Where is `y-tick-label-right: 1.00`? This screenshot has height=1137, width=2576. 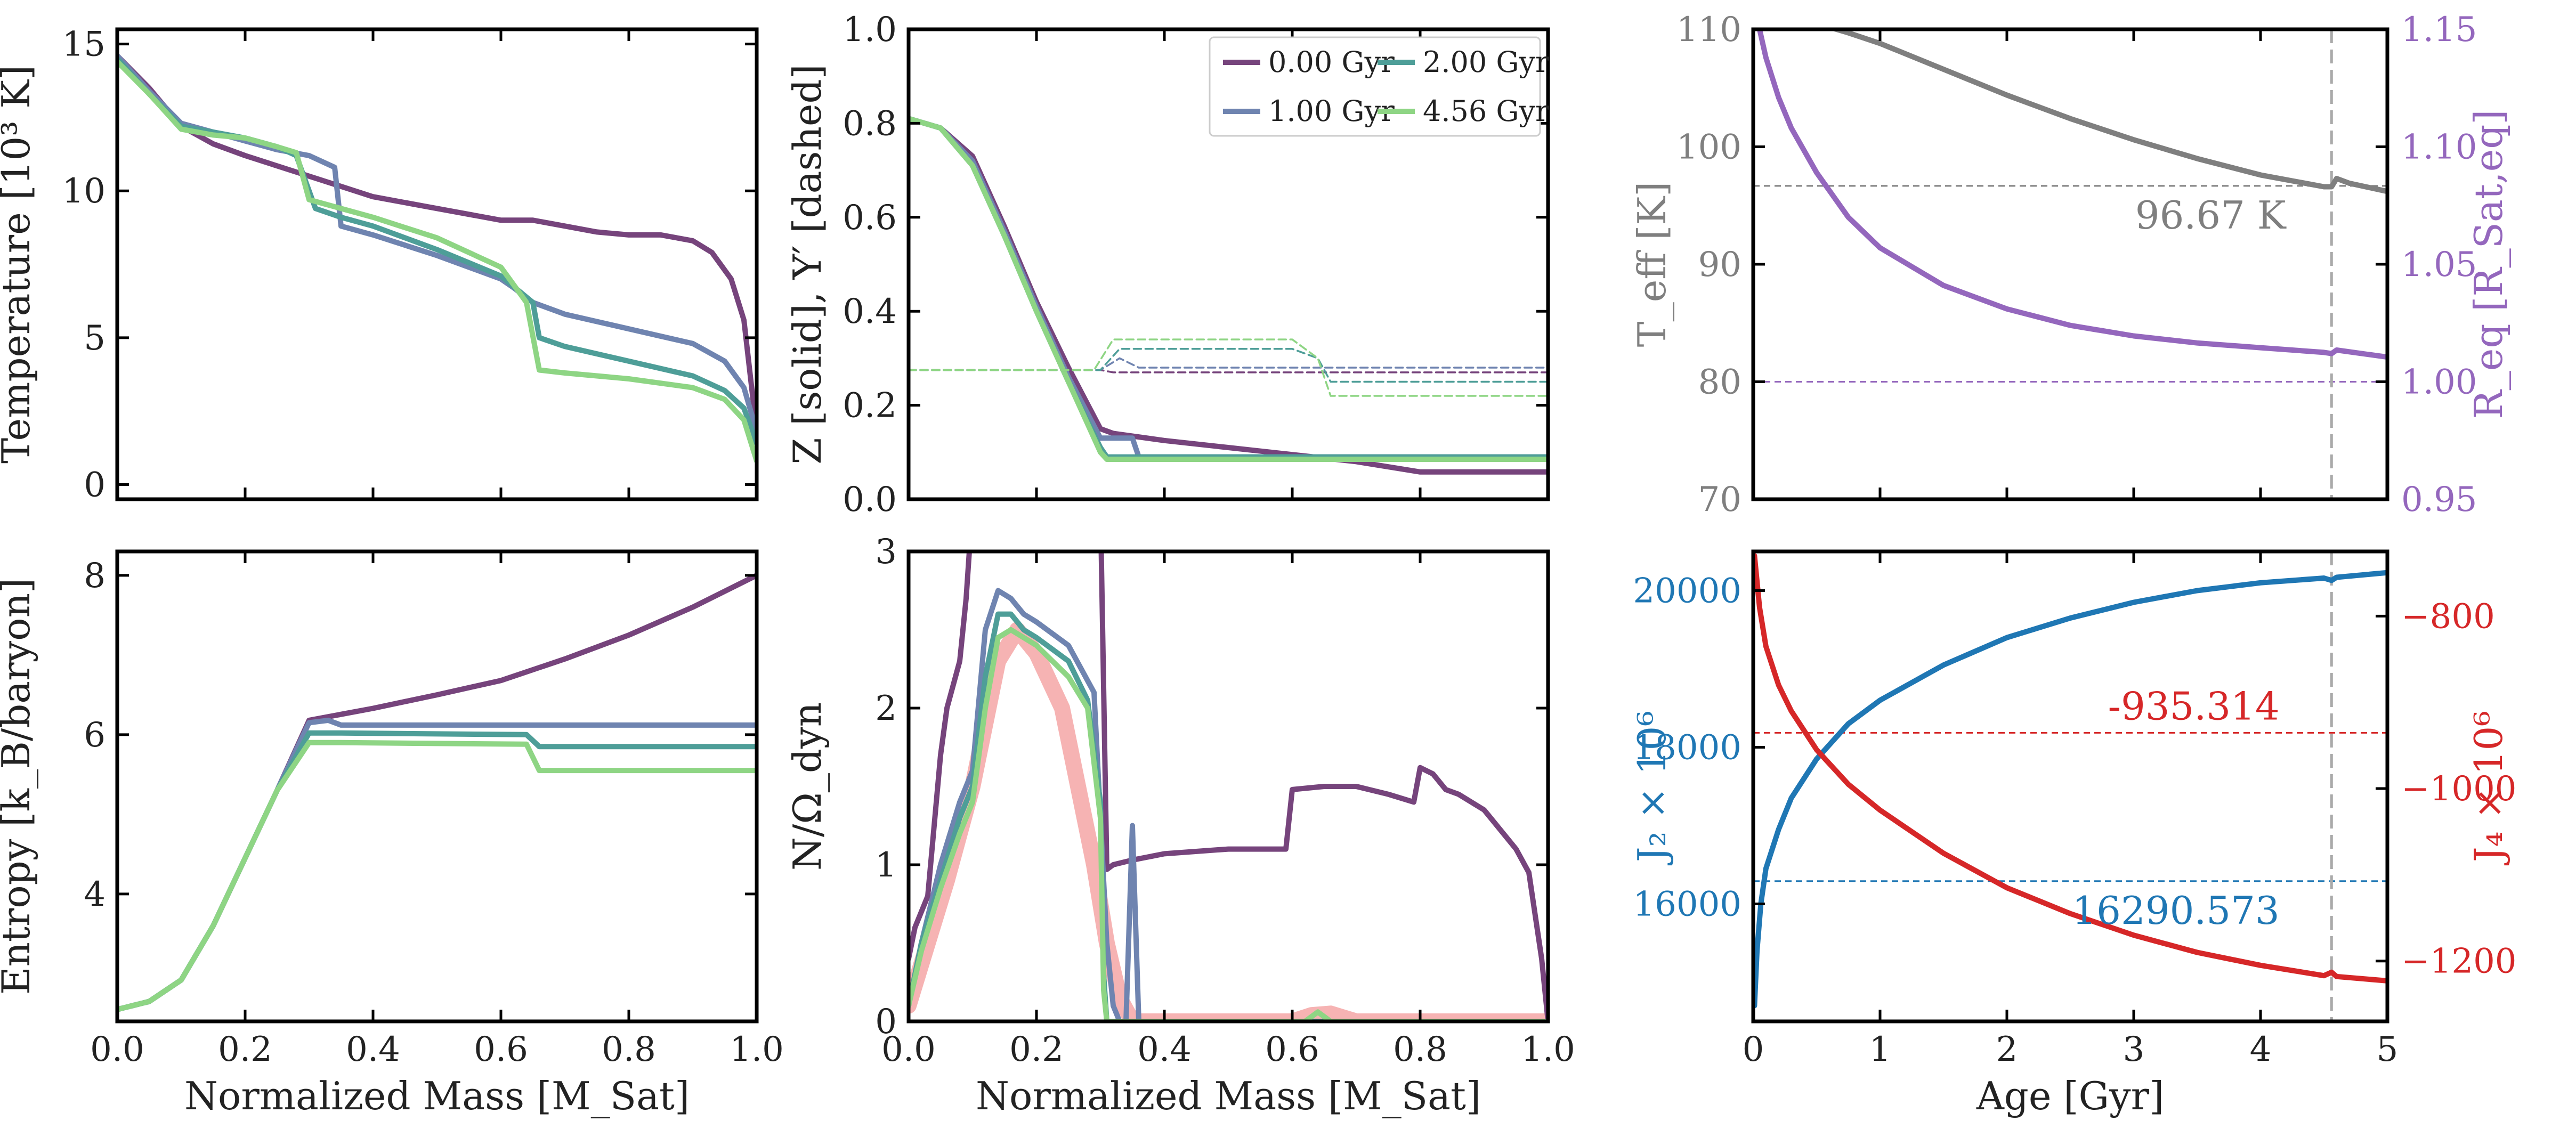 y-tick-label-right: 1.00 is located at coordinates (2439, 382).